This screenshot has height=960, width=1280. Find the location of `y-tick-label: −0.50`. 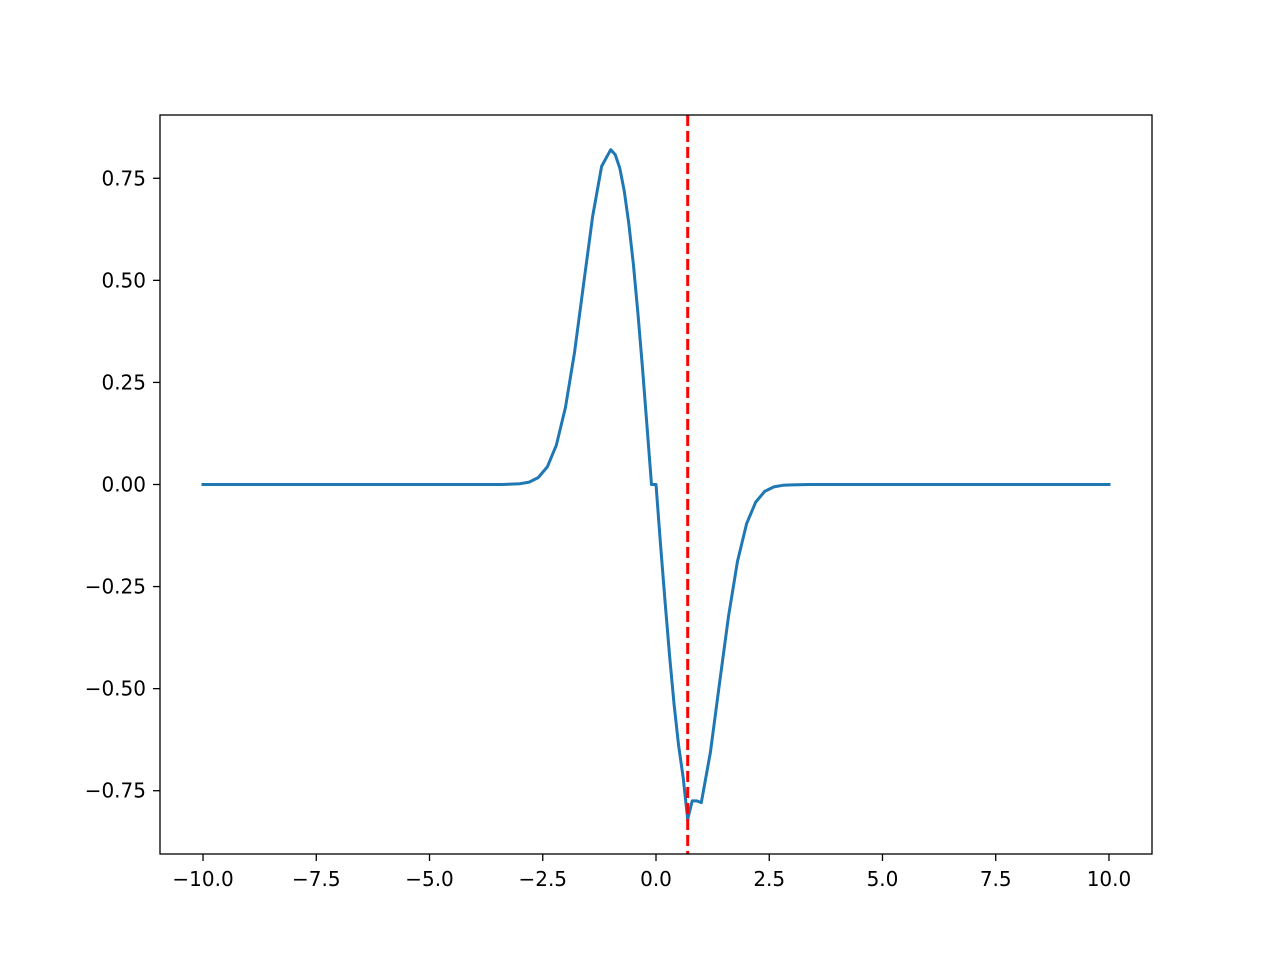

y-tick-label: −0.50 is located at coordinates (115, 689).